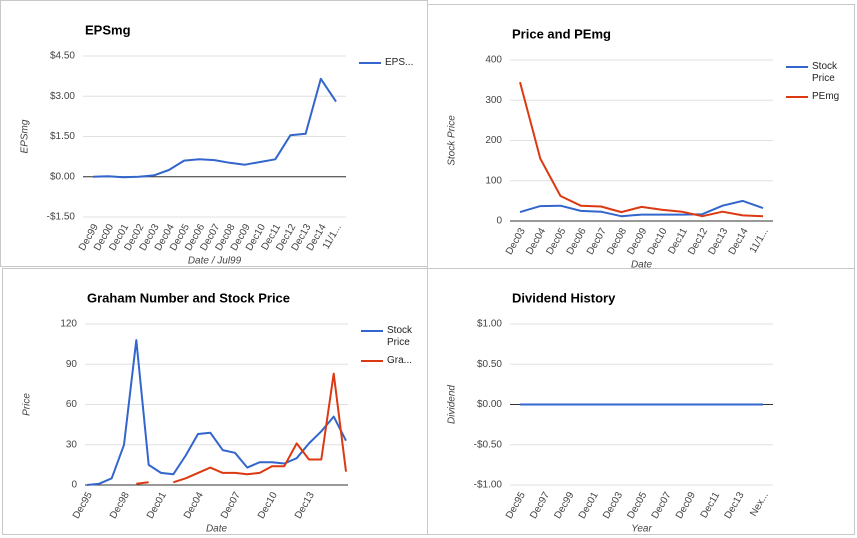 The width and height of the screenshot is (857, 538). What do you see at coordinates (62, 56) in the screenshot?
I see `y-tick-label: $4.50` at bounding box center [62, 56].